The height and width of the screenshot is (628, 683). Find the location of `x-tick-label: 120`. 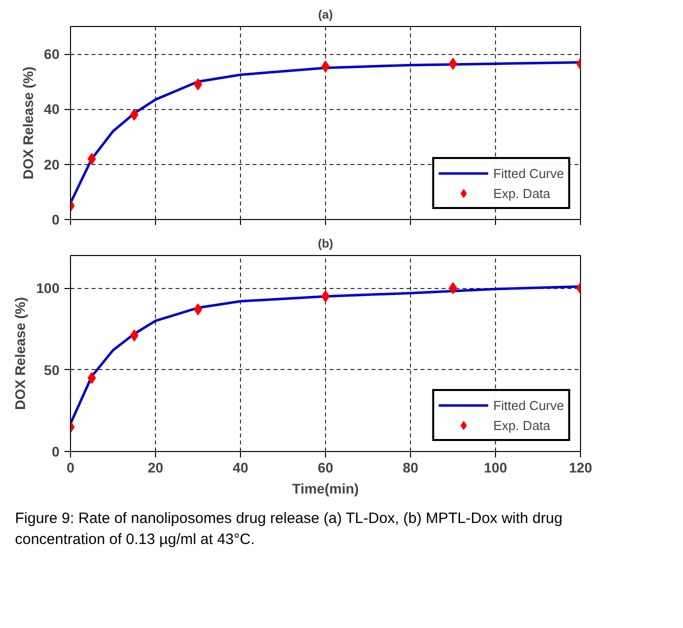

x-tick-label: 120 is located at coordinates (580, 468).